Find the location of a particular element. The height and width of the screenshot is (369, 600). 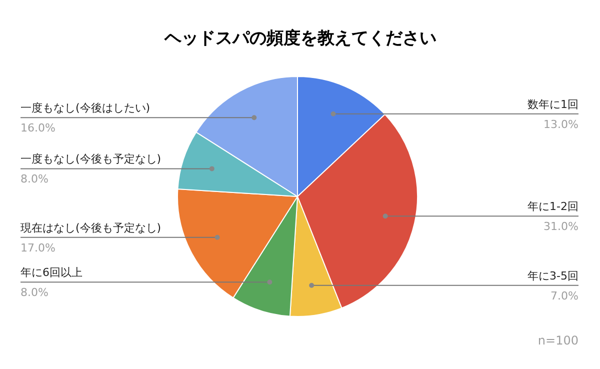

data-label: 31.0% is located at coordinates (561, 227).